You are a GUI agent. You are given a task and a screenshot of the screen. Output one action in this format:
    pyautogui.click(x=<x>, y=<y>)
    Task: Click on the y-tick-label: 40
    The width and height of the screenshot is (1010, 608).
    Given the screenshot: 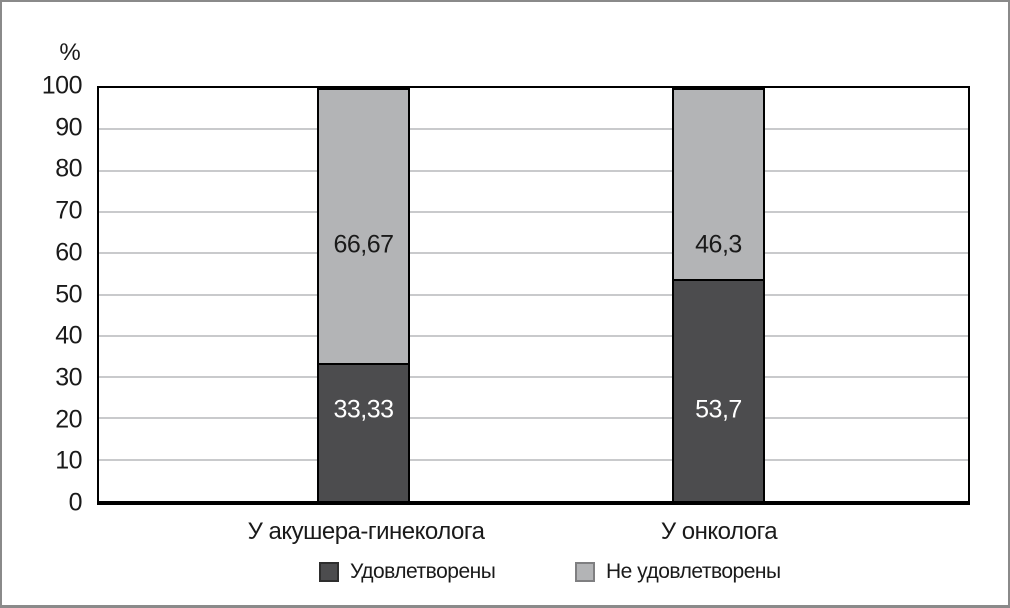 What is the action you would take?
    pyautogui.click(x=68, y=335)
    